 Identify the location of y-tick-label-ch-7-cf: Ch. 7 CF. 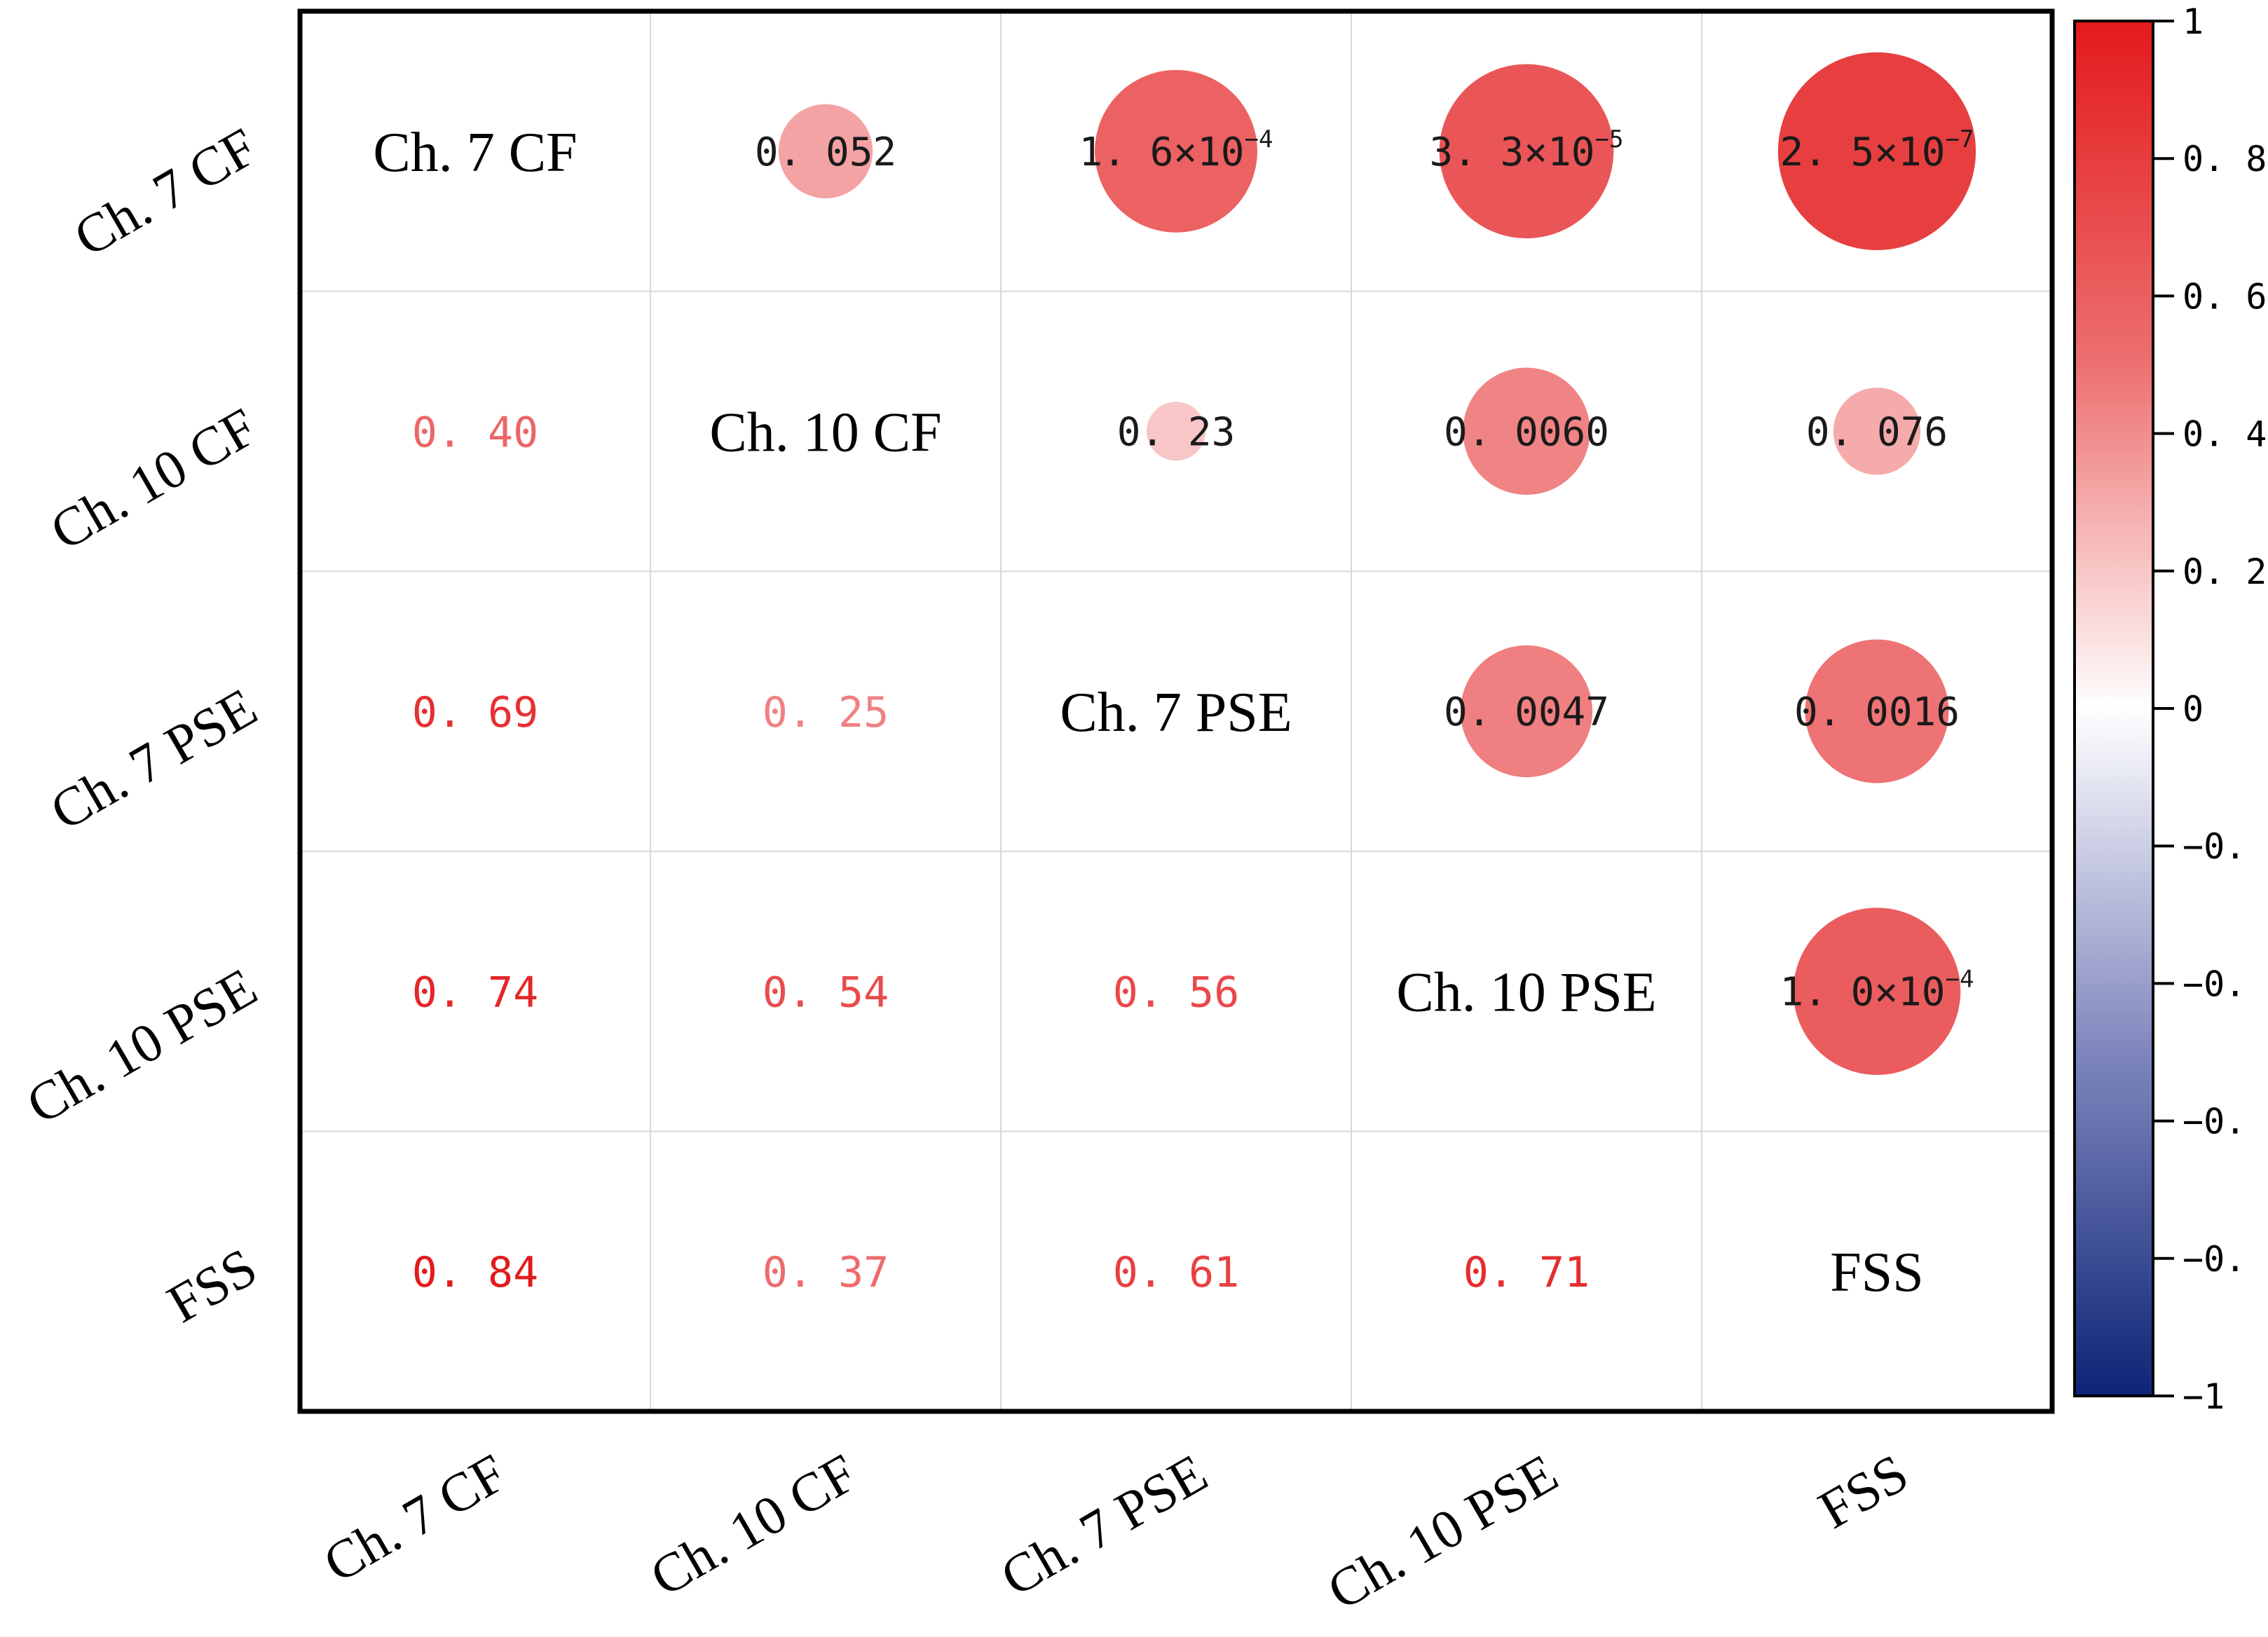
(165, 192).